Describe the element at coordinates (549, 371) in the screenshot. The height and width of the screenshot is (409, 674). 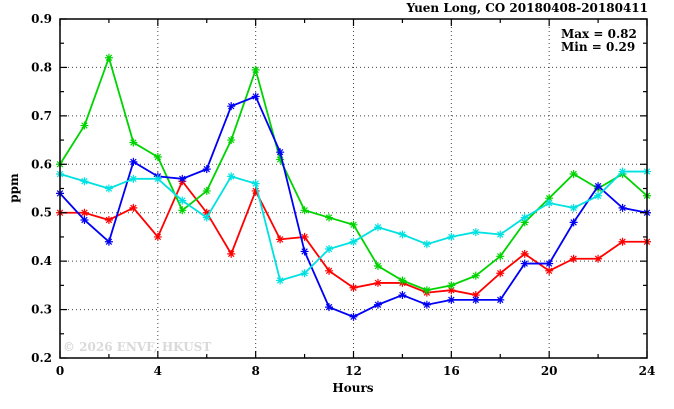
I see `x-tick-label-20: 20` at that location.